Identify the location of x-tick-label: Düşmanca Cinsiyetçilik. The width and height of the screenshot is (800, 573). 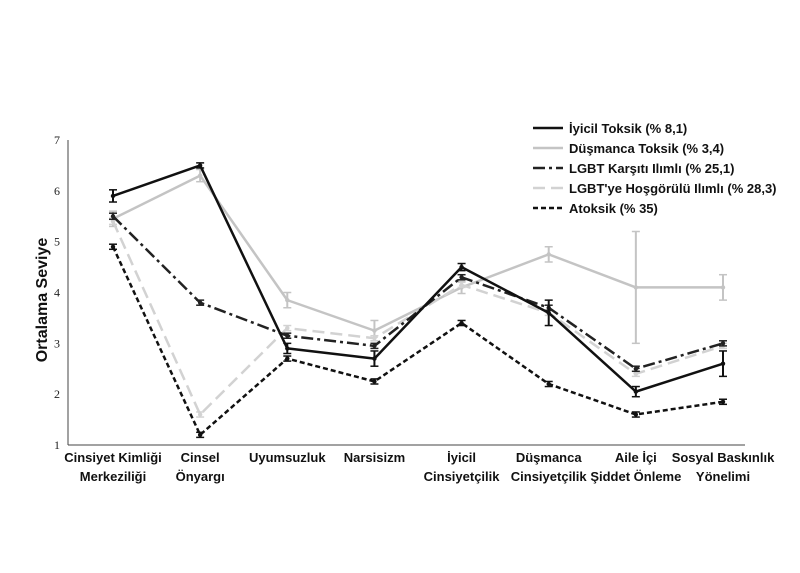
(549, 467).